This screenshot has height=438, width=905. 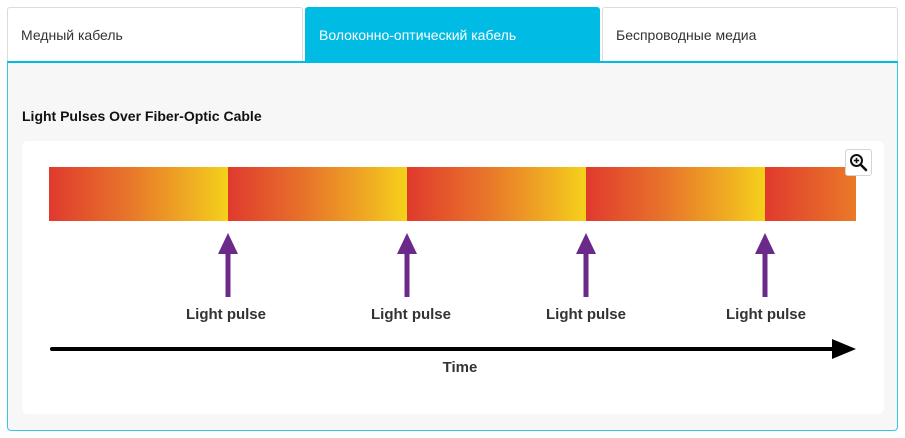 I want to click on pulse-label-1: Light pulse, so click(x=226, y=314).